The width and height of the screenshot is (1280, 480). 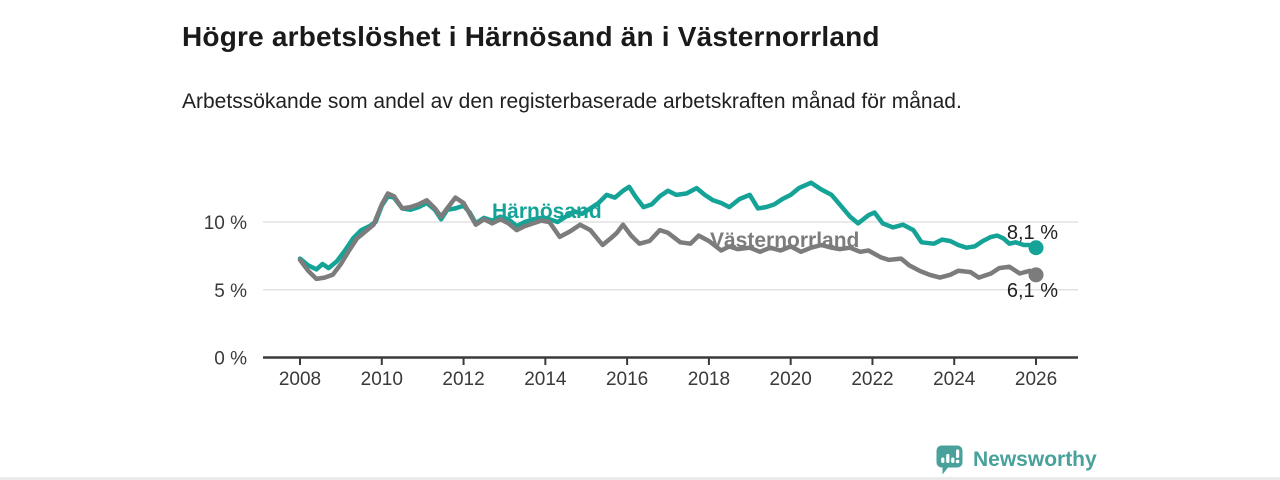 I want to click on y-tick-label-10: 10 %, so click(x=225, y=223).